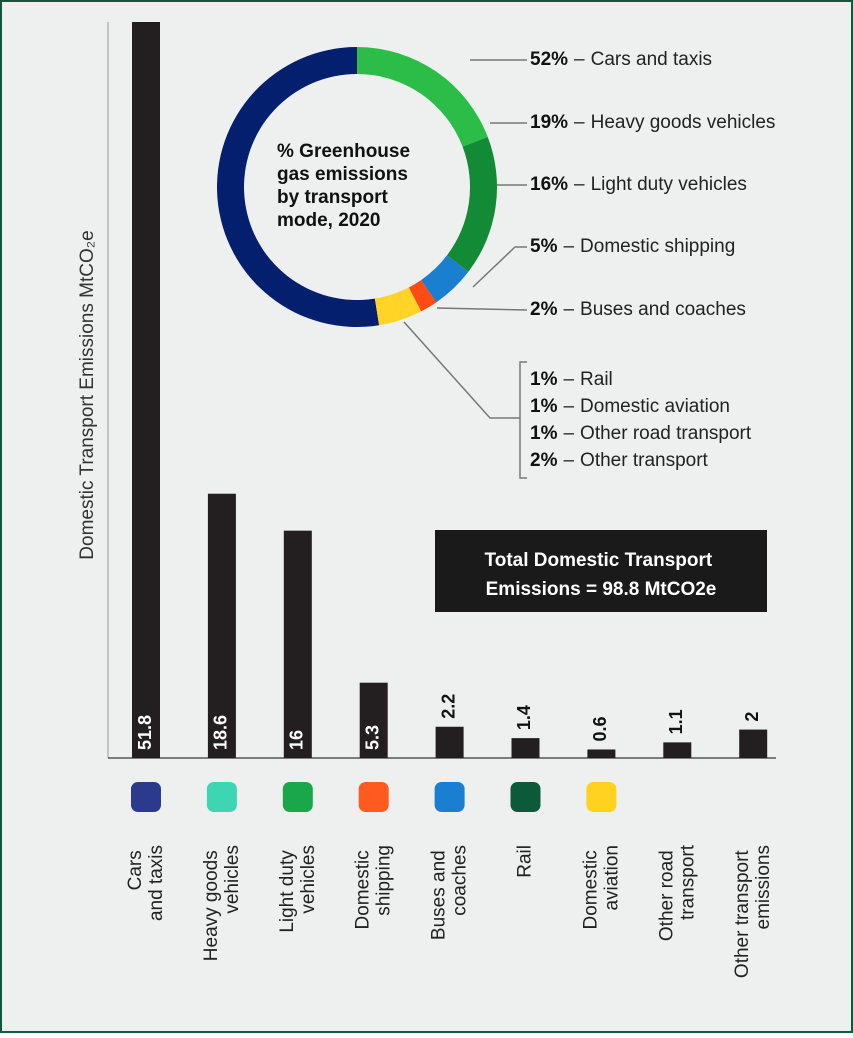 The width and height of the screenshot is (853, 1038). What do you see at coordinates (651, 59) in the screenshot?
I see `legend-name: Cars and taxis` at bounding box center [651, 59].